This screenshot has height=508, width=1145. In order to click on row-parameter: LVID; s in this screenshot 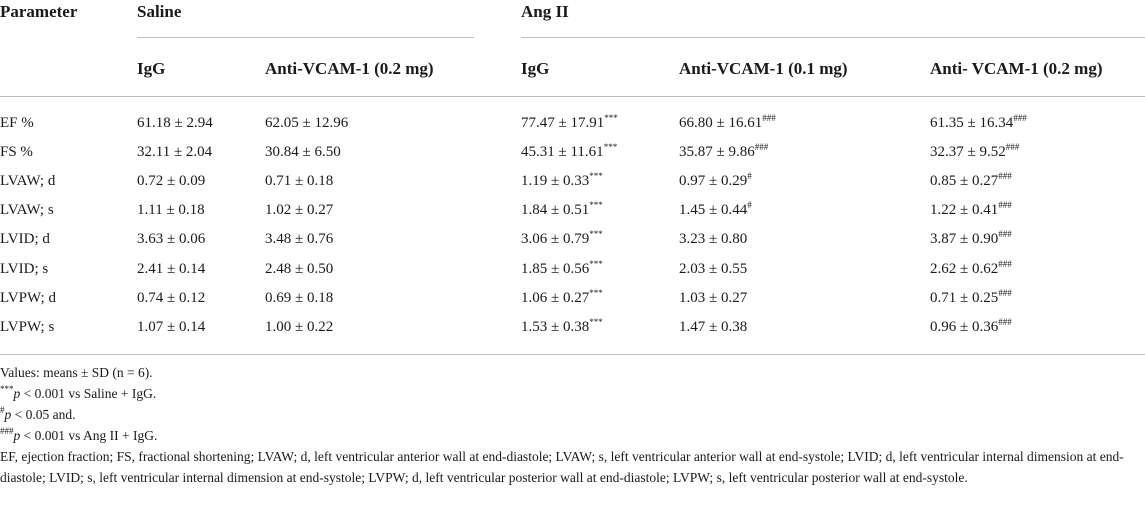, I will do `click(24, 269)`.